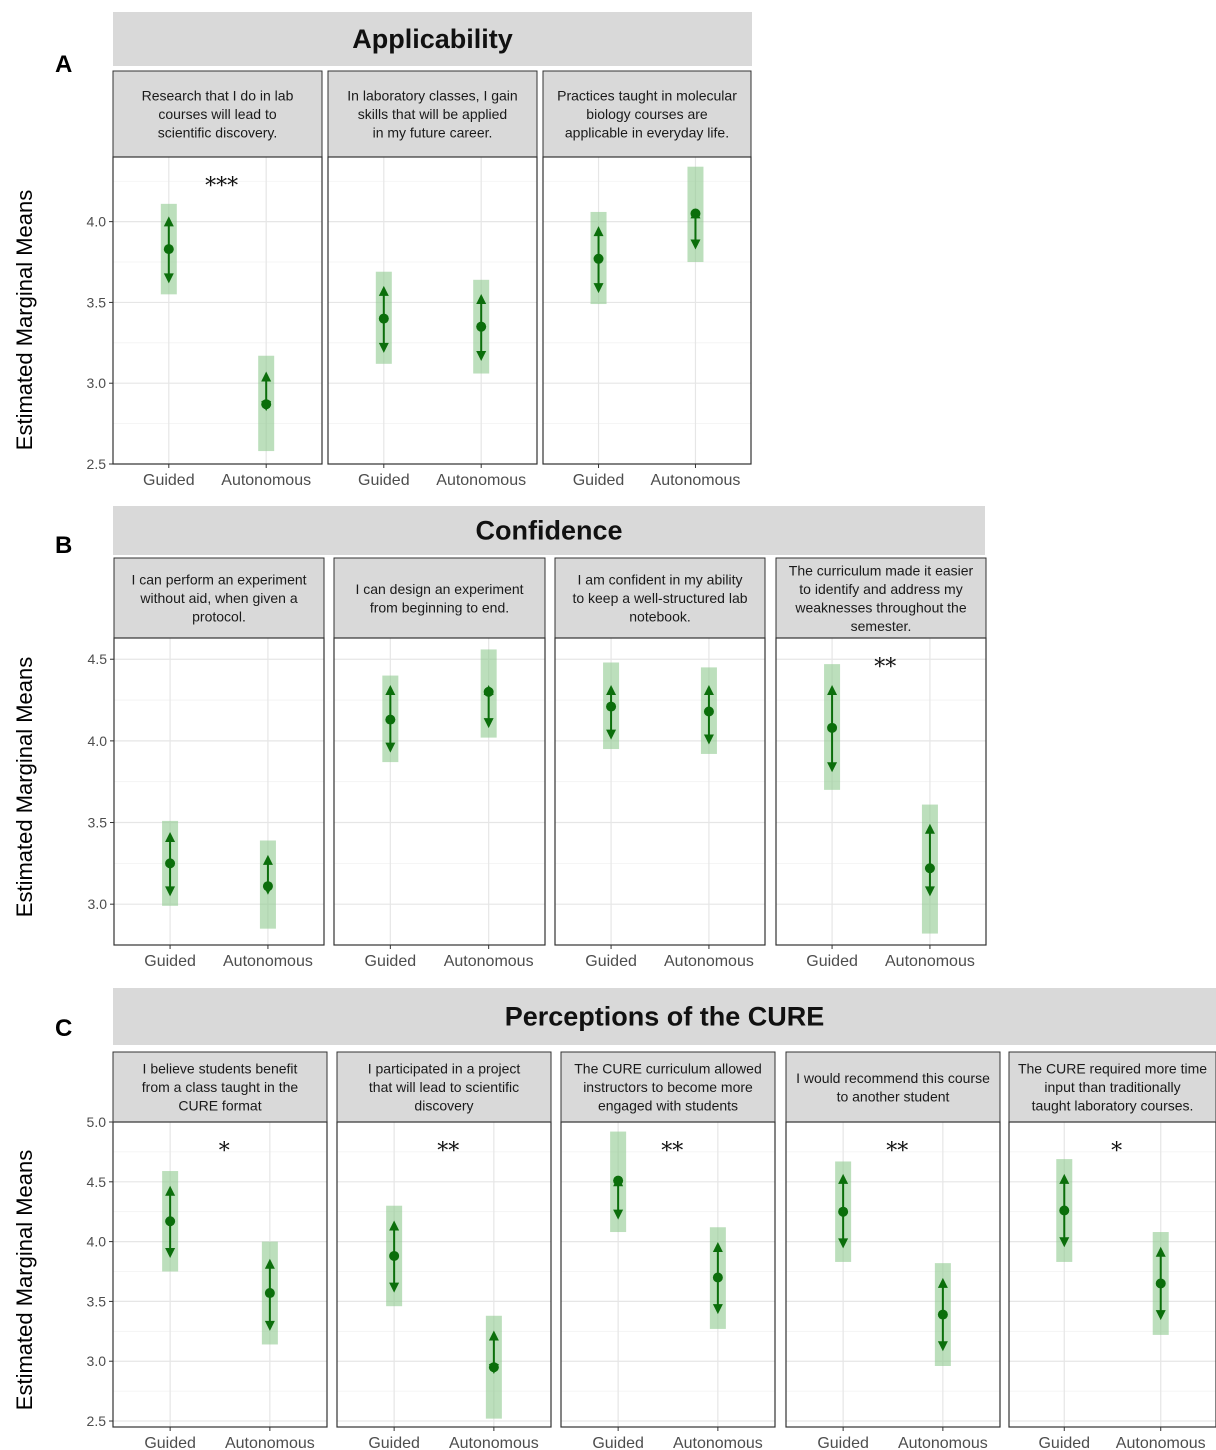 This screenshot has height=1450, width=1216. What do you see at coordinates (97, 222) in the screenshot?
I see `y-tick-label: 4.0` at bounding box center [97, 222].